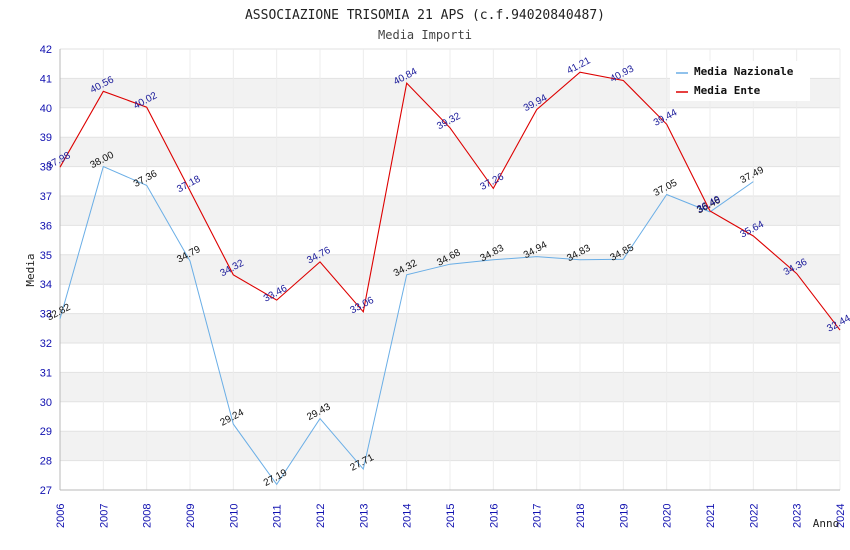  I want to click on x-tick-label: 2018, so click(581, 516).